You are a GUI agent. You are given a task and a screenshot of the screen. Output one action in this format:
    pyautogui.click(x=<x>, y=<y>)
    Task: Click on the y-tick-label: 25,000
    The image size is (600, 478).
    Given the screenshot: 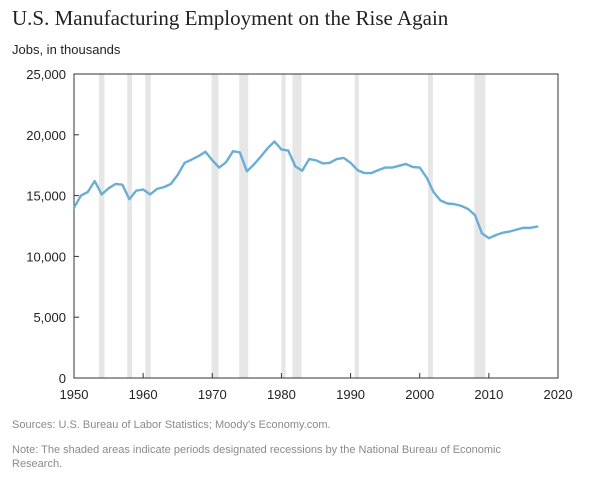 What is the action you would take?
    pyautogui.click(x=46, y=74)
    